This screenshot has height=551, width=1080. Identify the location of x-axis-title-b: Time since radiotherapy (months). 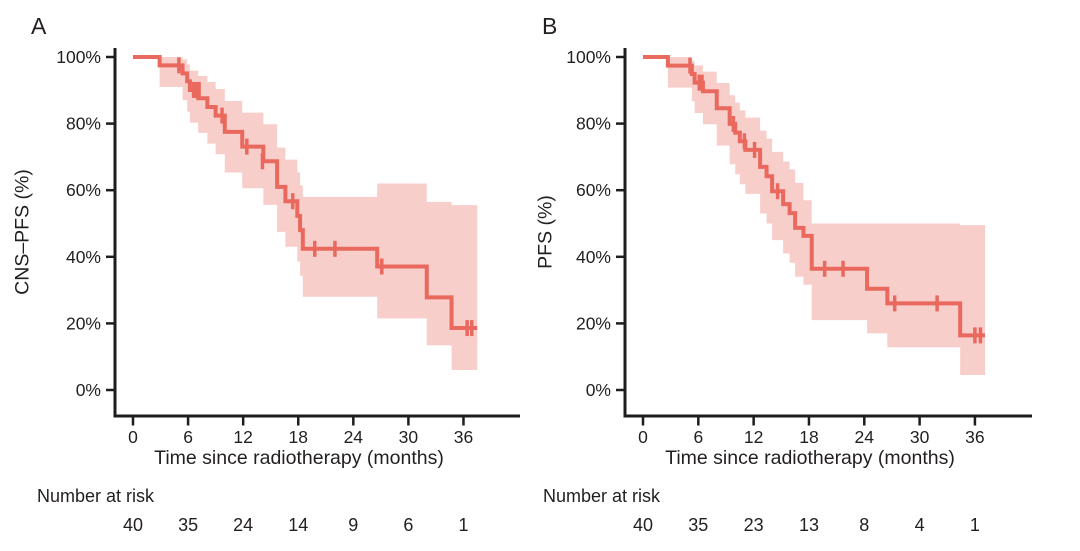
(810, 458).